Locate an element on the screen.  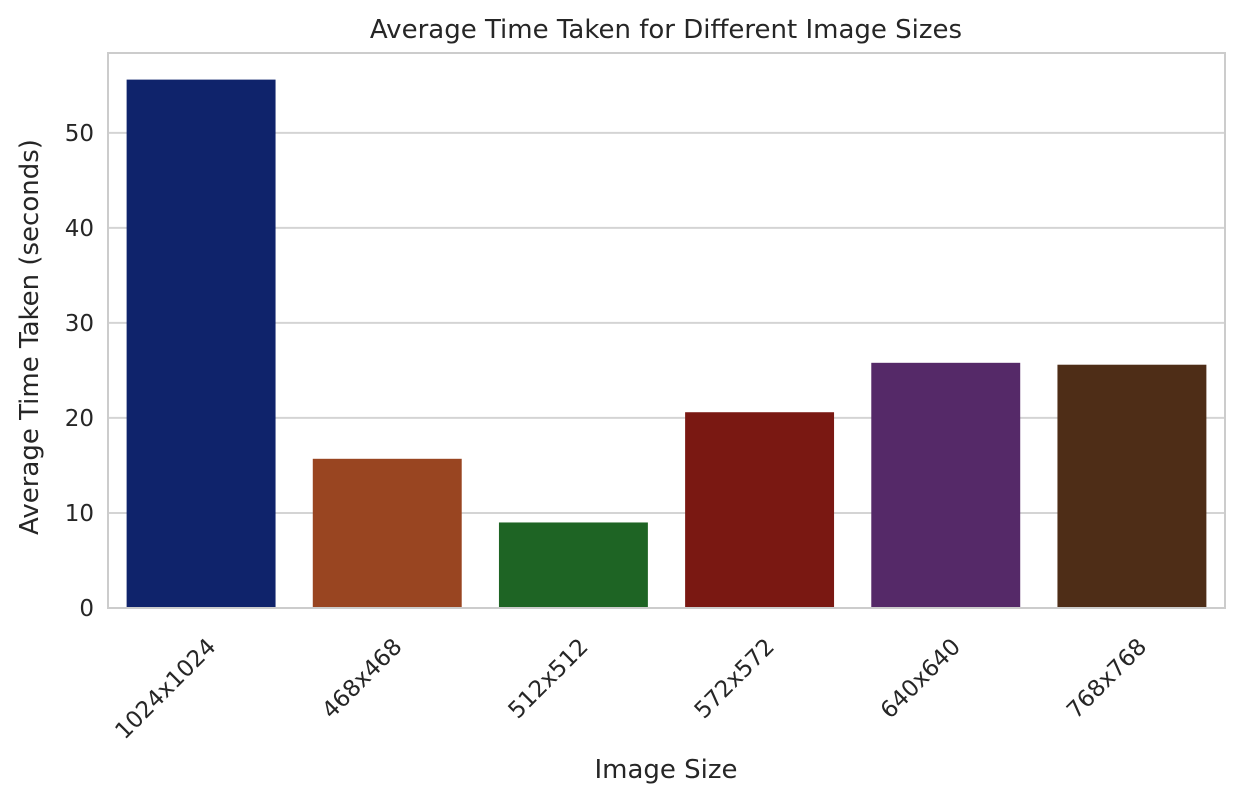
y-tick-labels: 0 10 20 30 40 50 is located at coordinates (79, 371).